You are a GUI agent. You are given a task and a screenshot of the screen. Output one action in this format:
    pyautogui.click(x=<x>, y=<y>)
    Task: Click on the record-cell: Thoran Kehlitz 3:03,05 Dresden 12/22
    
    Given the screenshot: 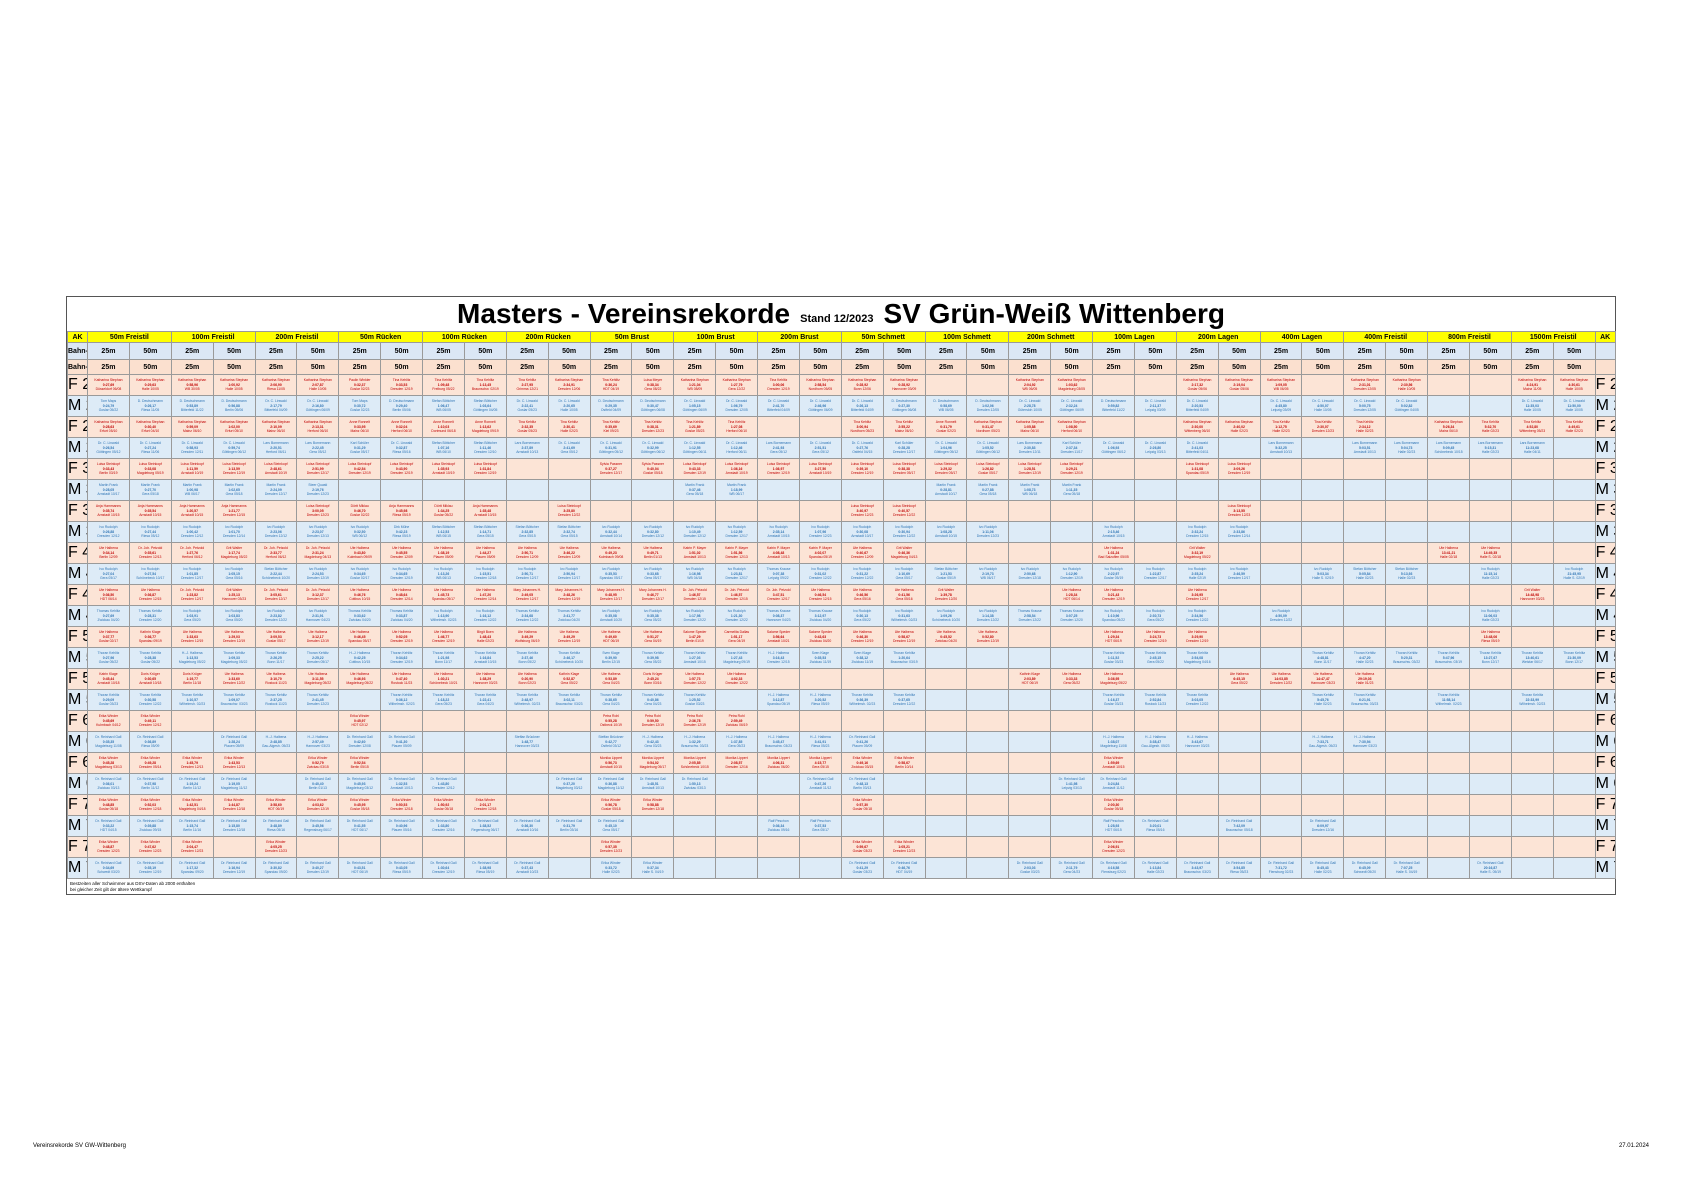 What is the action you would take?
    pyautogui.click(x=1197, y=700)
    